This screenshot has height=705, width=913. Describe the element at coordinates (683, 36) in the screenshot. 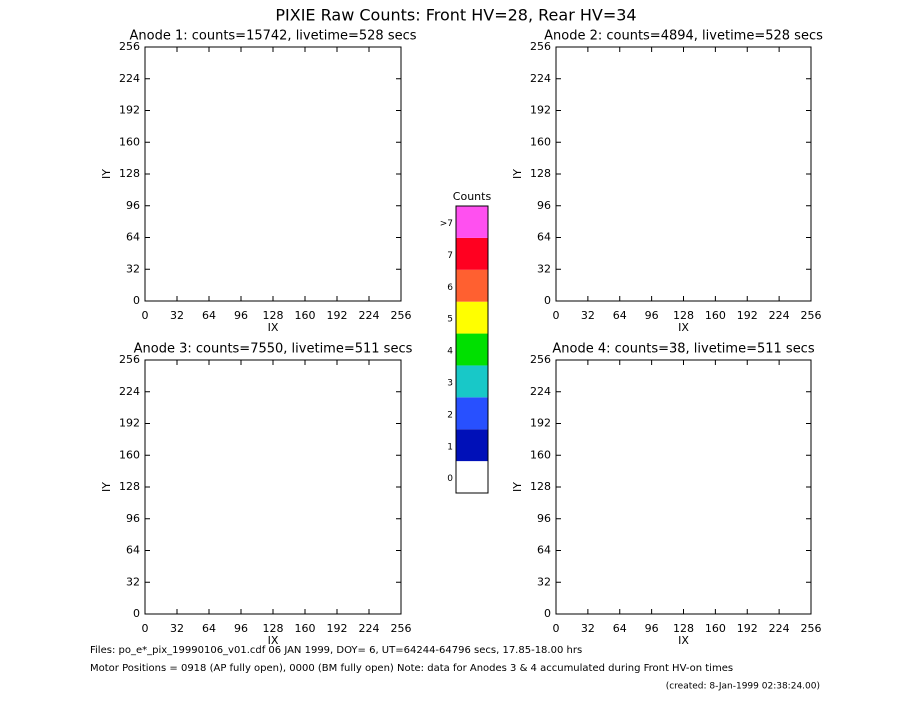

I see `panel-title: Anode 2: counts=4894, livetime=528 secs` at that location.